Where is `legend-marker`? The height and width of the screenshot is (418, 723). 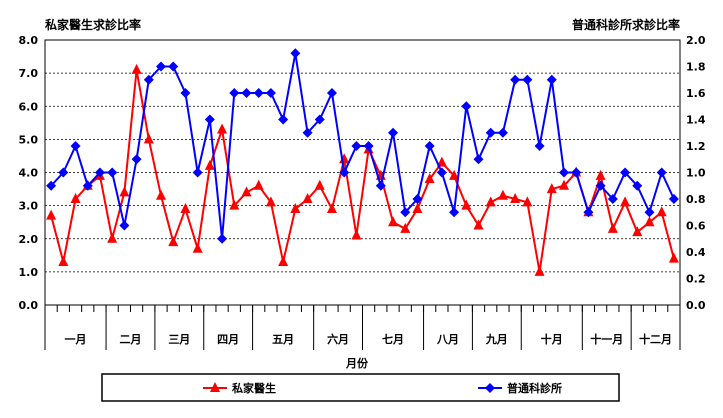
legend-marker is located at coordinates (490, 388).